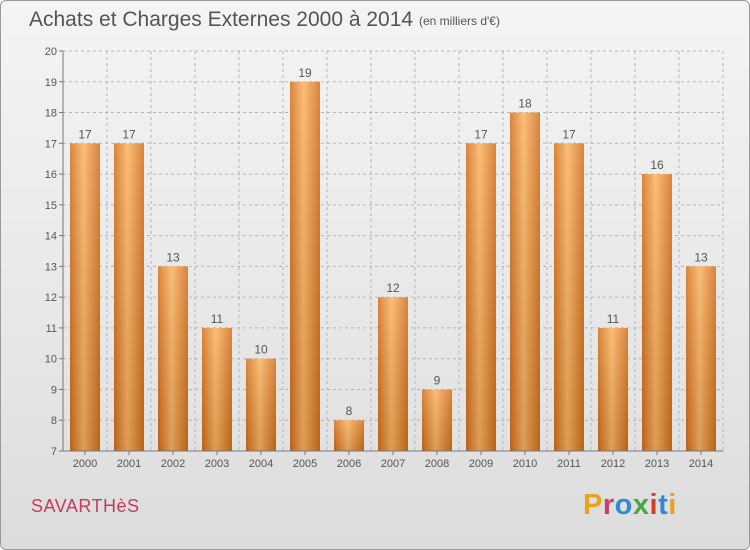 This screenshot has width=750, height=550. Describe the element at coordinates (608, 505) in the screenshot. I see `logo-letter: r` at that location.